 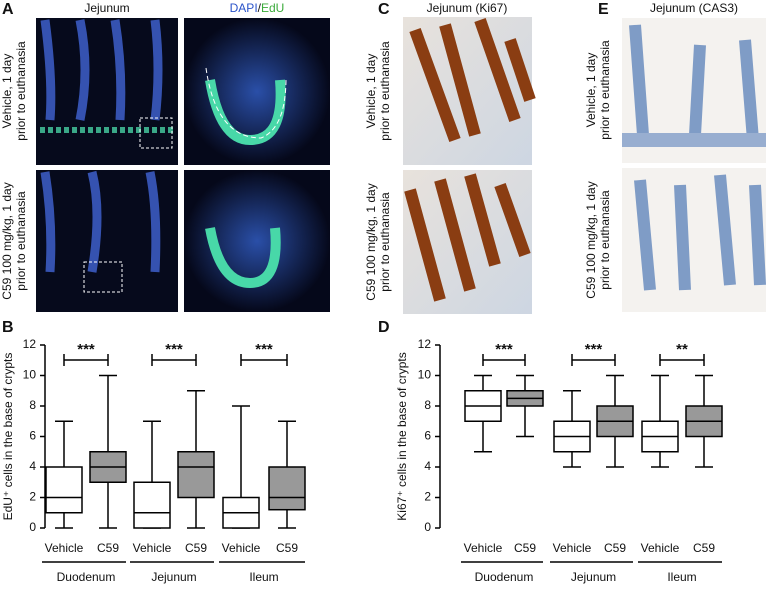 I want to click on panel-title: Jejunum, so click(x=106, y=8).